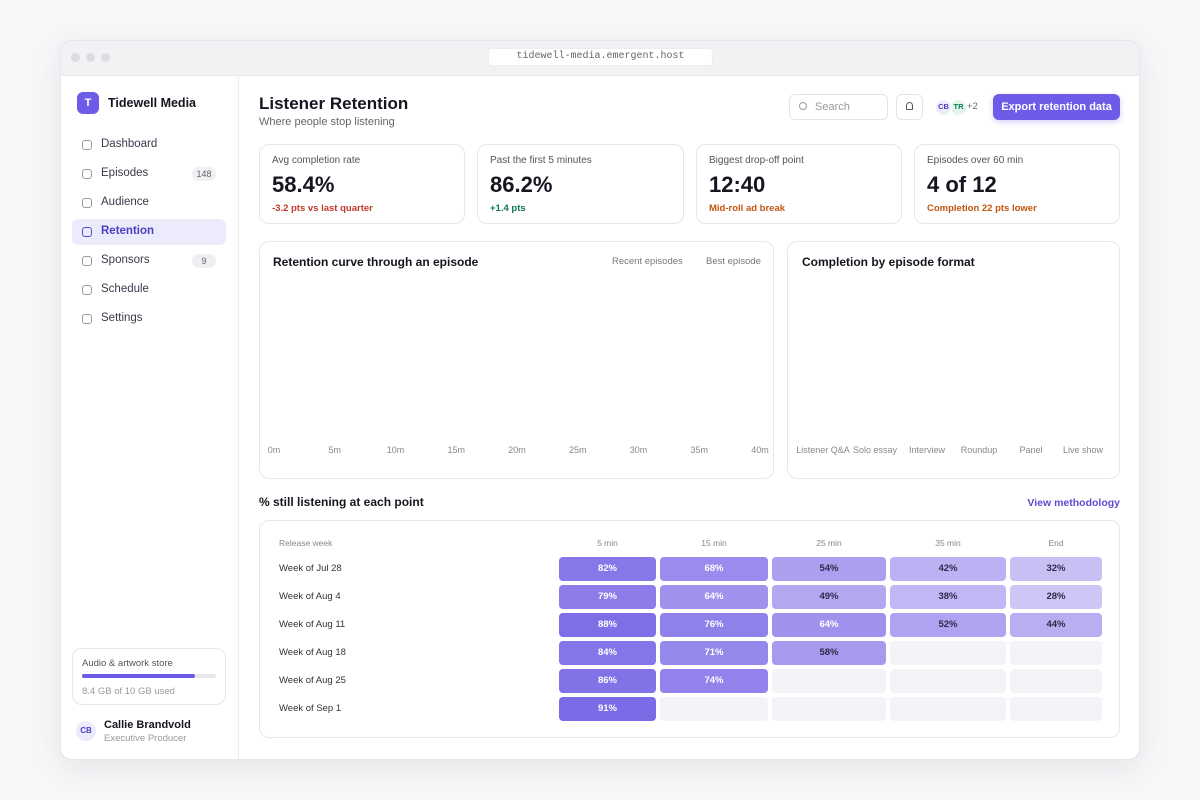  I want to click on x-tick-label: Roundup, so click(979, 450).